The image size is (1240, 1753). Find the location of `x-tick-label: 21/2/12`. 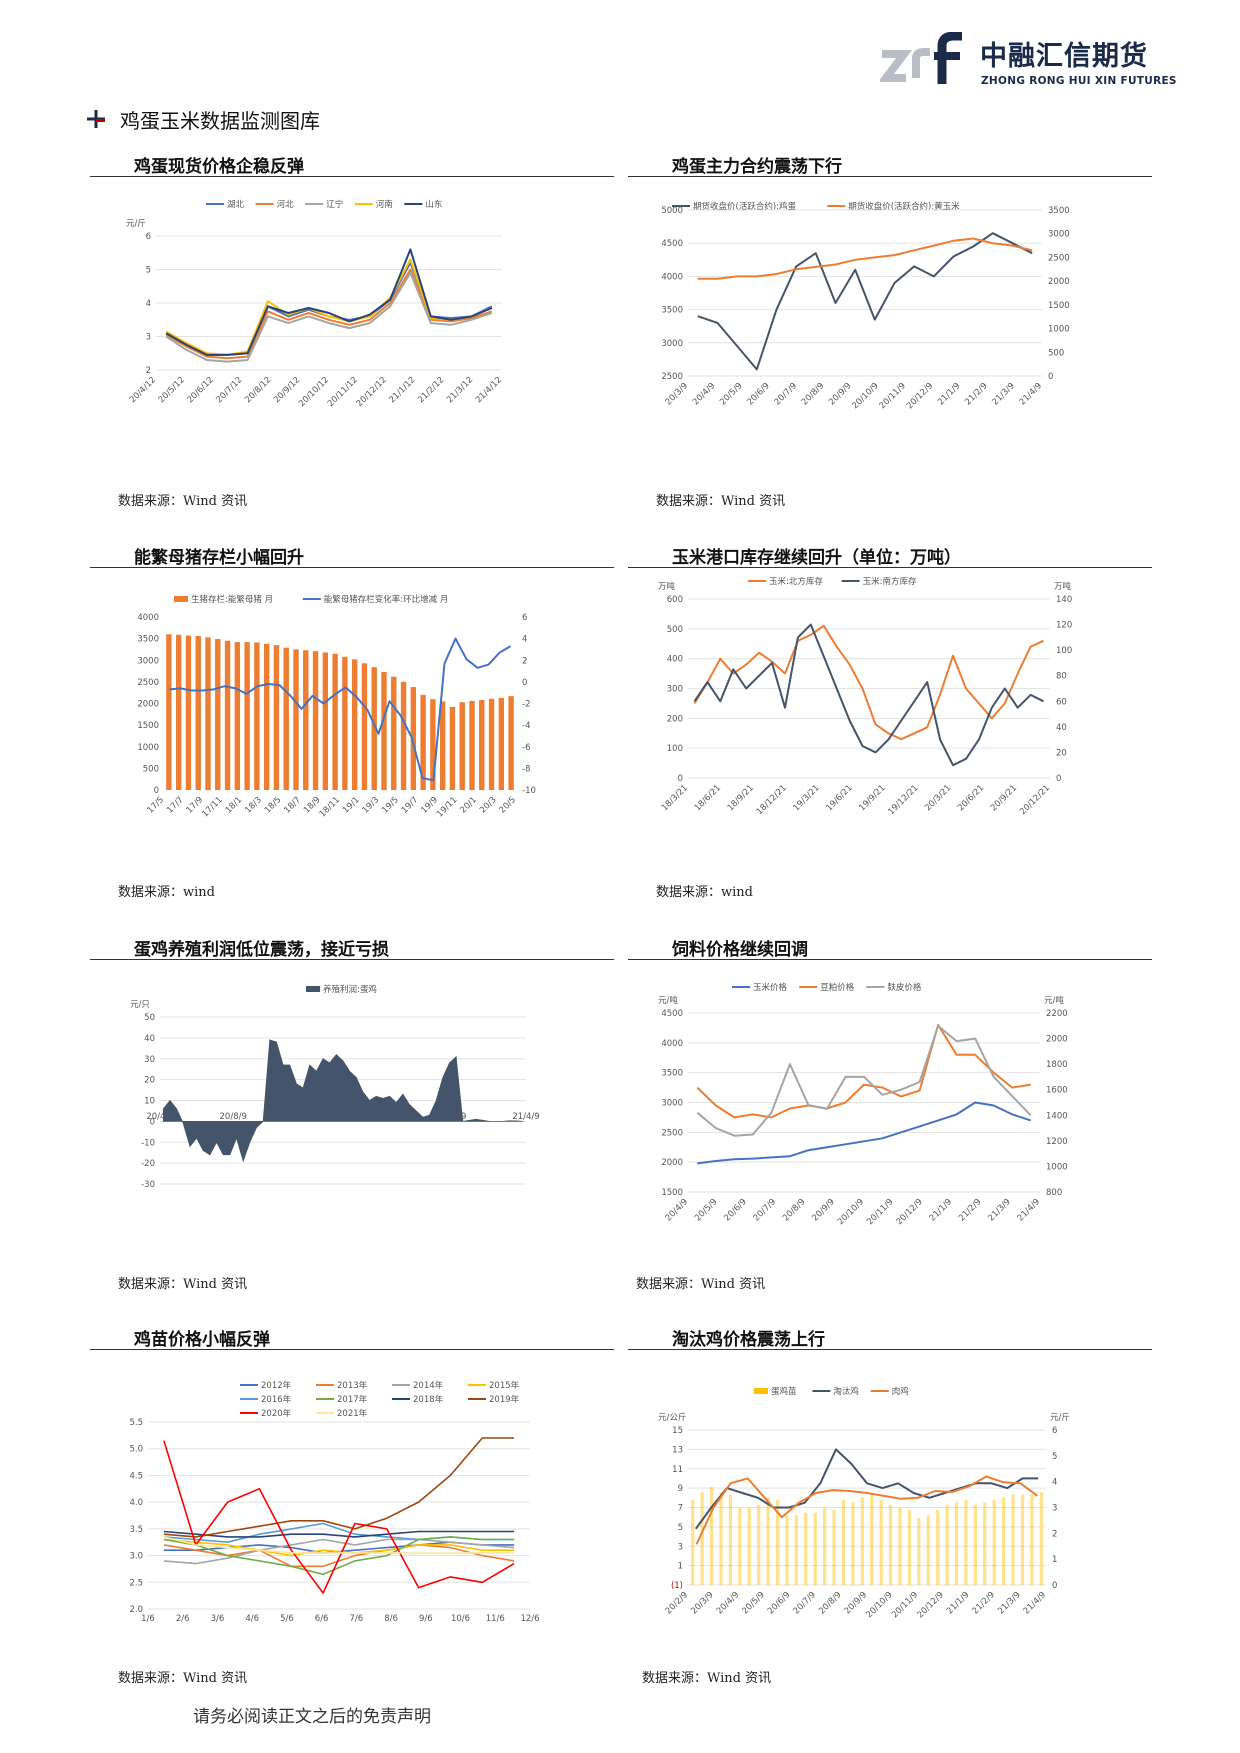

x-tick-label: 21/2/12 is located at coordinates (431, 390).